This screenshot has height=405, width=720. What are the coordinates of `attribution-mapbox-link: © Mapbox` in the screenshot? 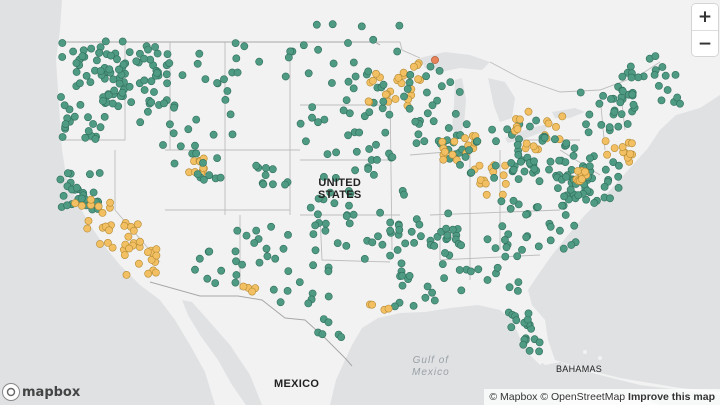 It's located at (513, 397).